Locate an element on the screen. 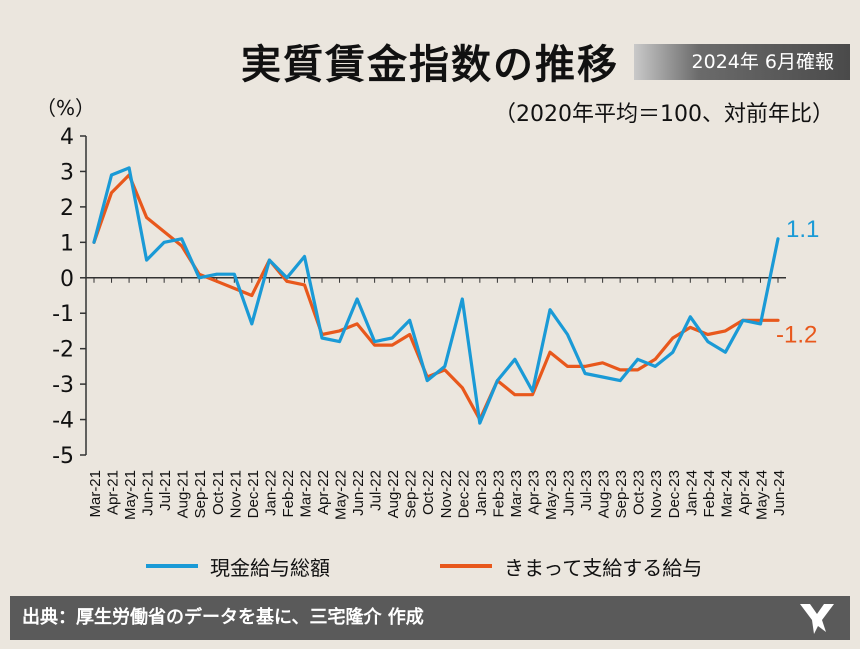 The width and height of the screenshot is (860, 649). x-tick-label: Nov-22 is located at coordinates (446, 494).